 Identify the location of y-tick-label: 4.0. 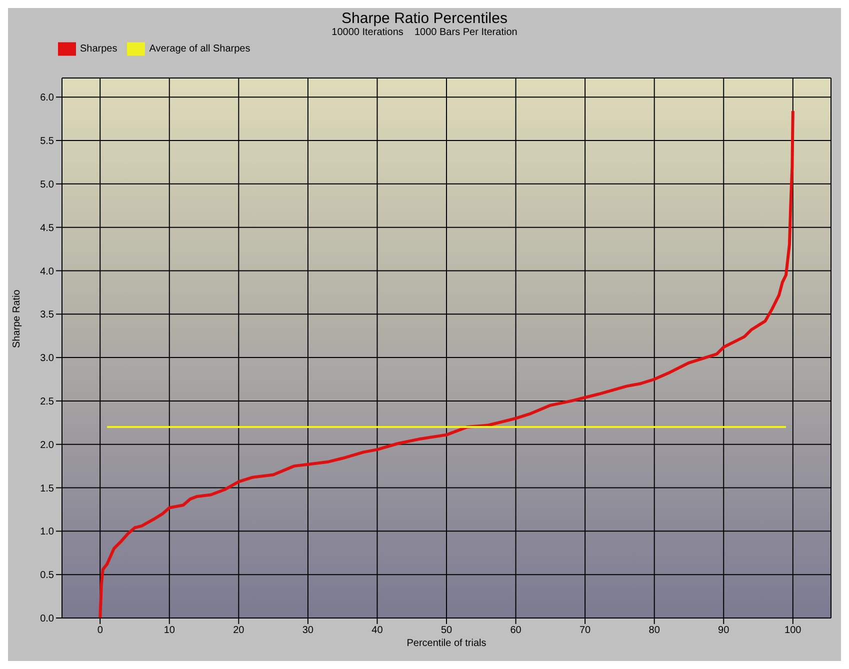
(47, 272).